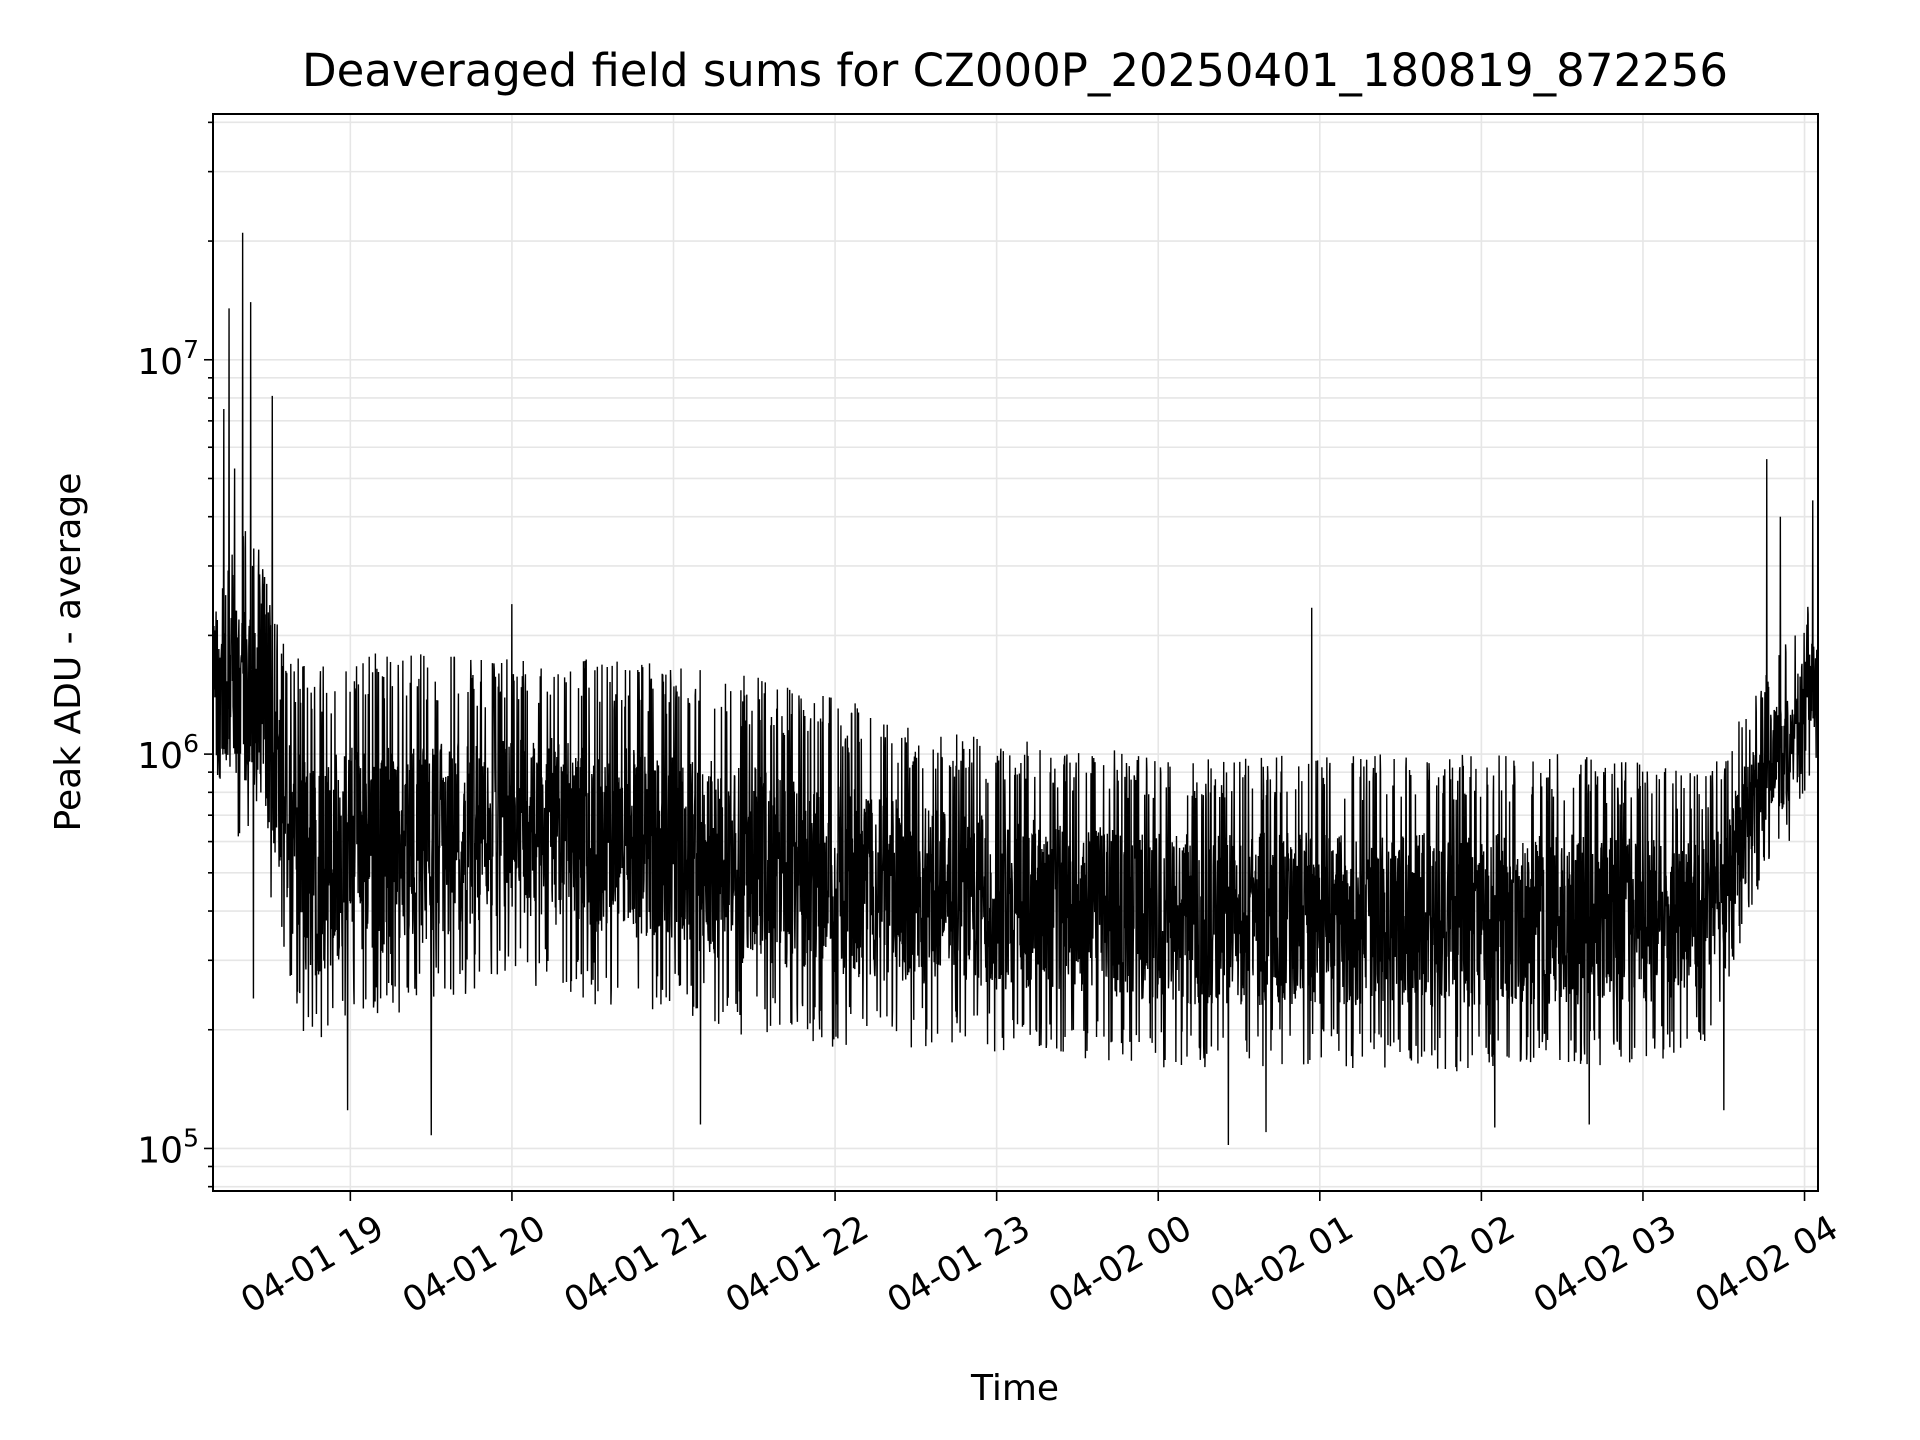 This screenshot has width=1920, height=1440. What do you see at coordinates (636, 1264) in the screenshot?
I see `x-tick-label: 04-01 21` at bounding box center [636, 1264].